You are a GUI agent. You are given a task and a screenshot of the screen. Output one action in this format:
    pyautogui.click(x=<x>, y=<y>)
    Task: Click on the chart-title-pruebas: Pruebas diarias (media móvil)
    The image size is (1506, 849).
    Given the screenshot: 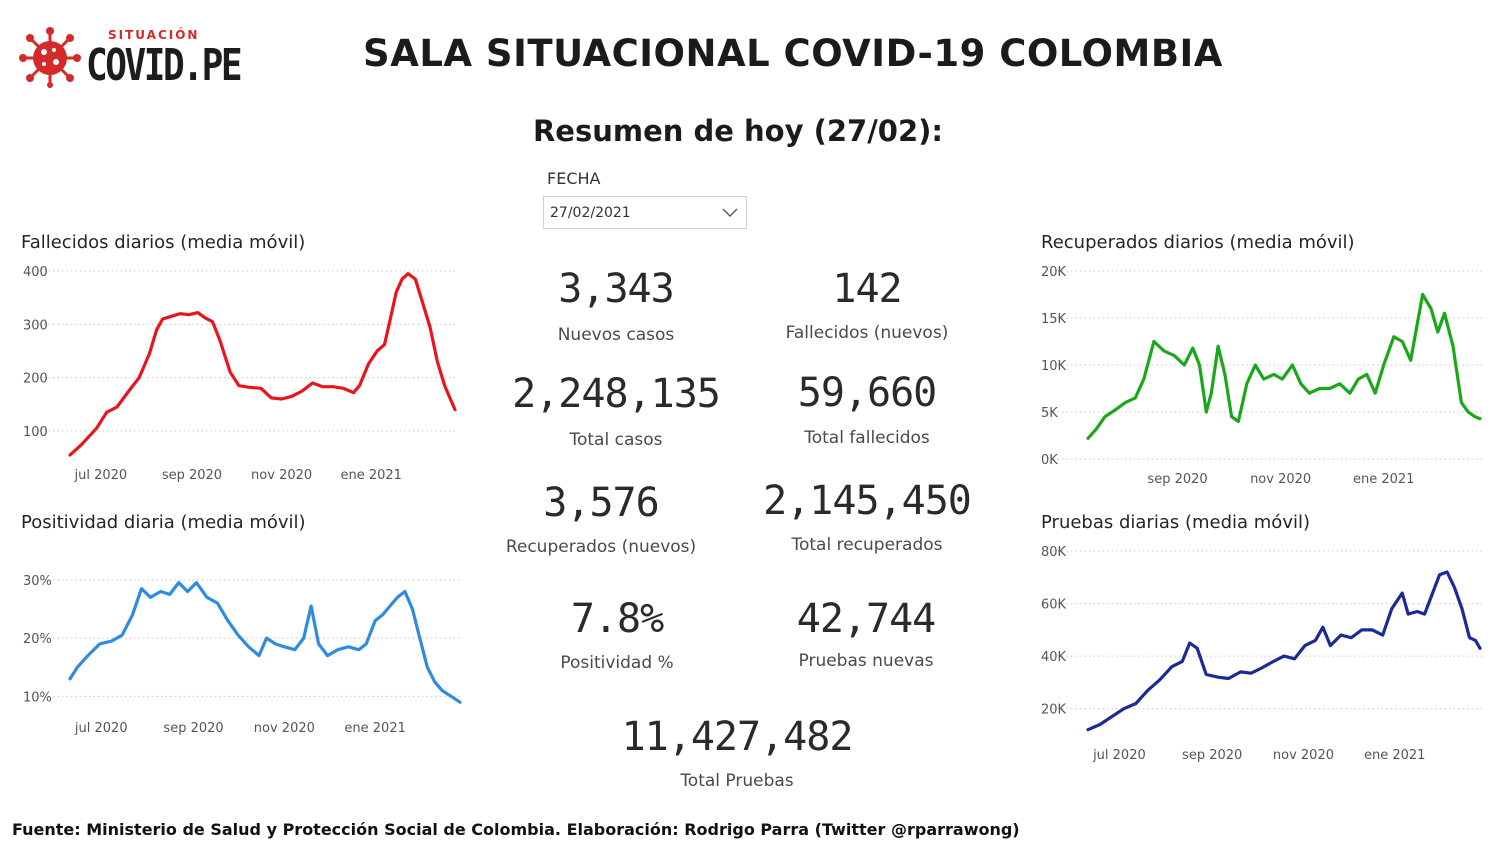 What is the action you would take?
    pyautogui.click(x=1175, y=522)
    